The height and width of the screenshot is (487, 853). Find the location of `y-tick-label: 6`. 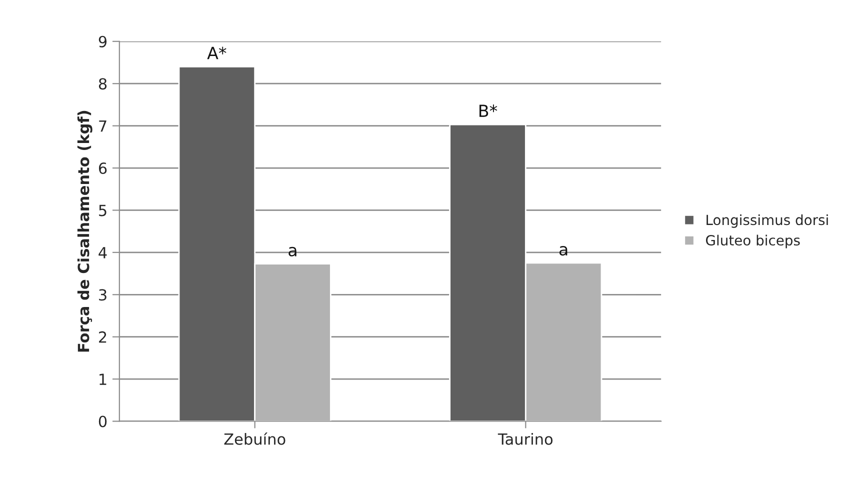

y-tick-label: 6 is located at coordinates (102, 168).